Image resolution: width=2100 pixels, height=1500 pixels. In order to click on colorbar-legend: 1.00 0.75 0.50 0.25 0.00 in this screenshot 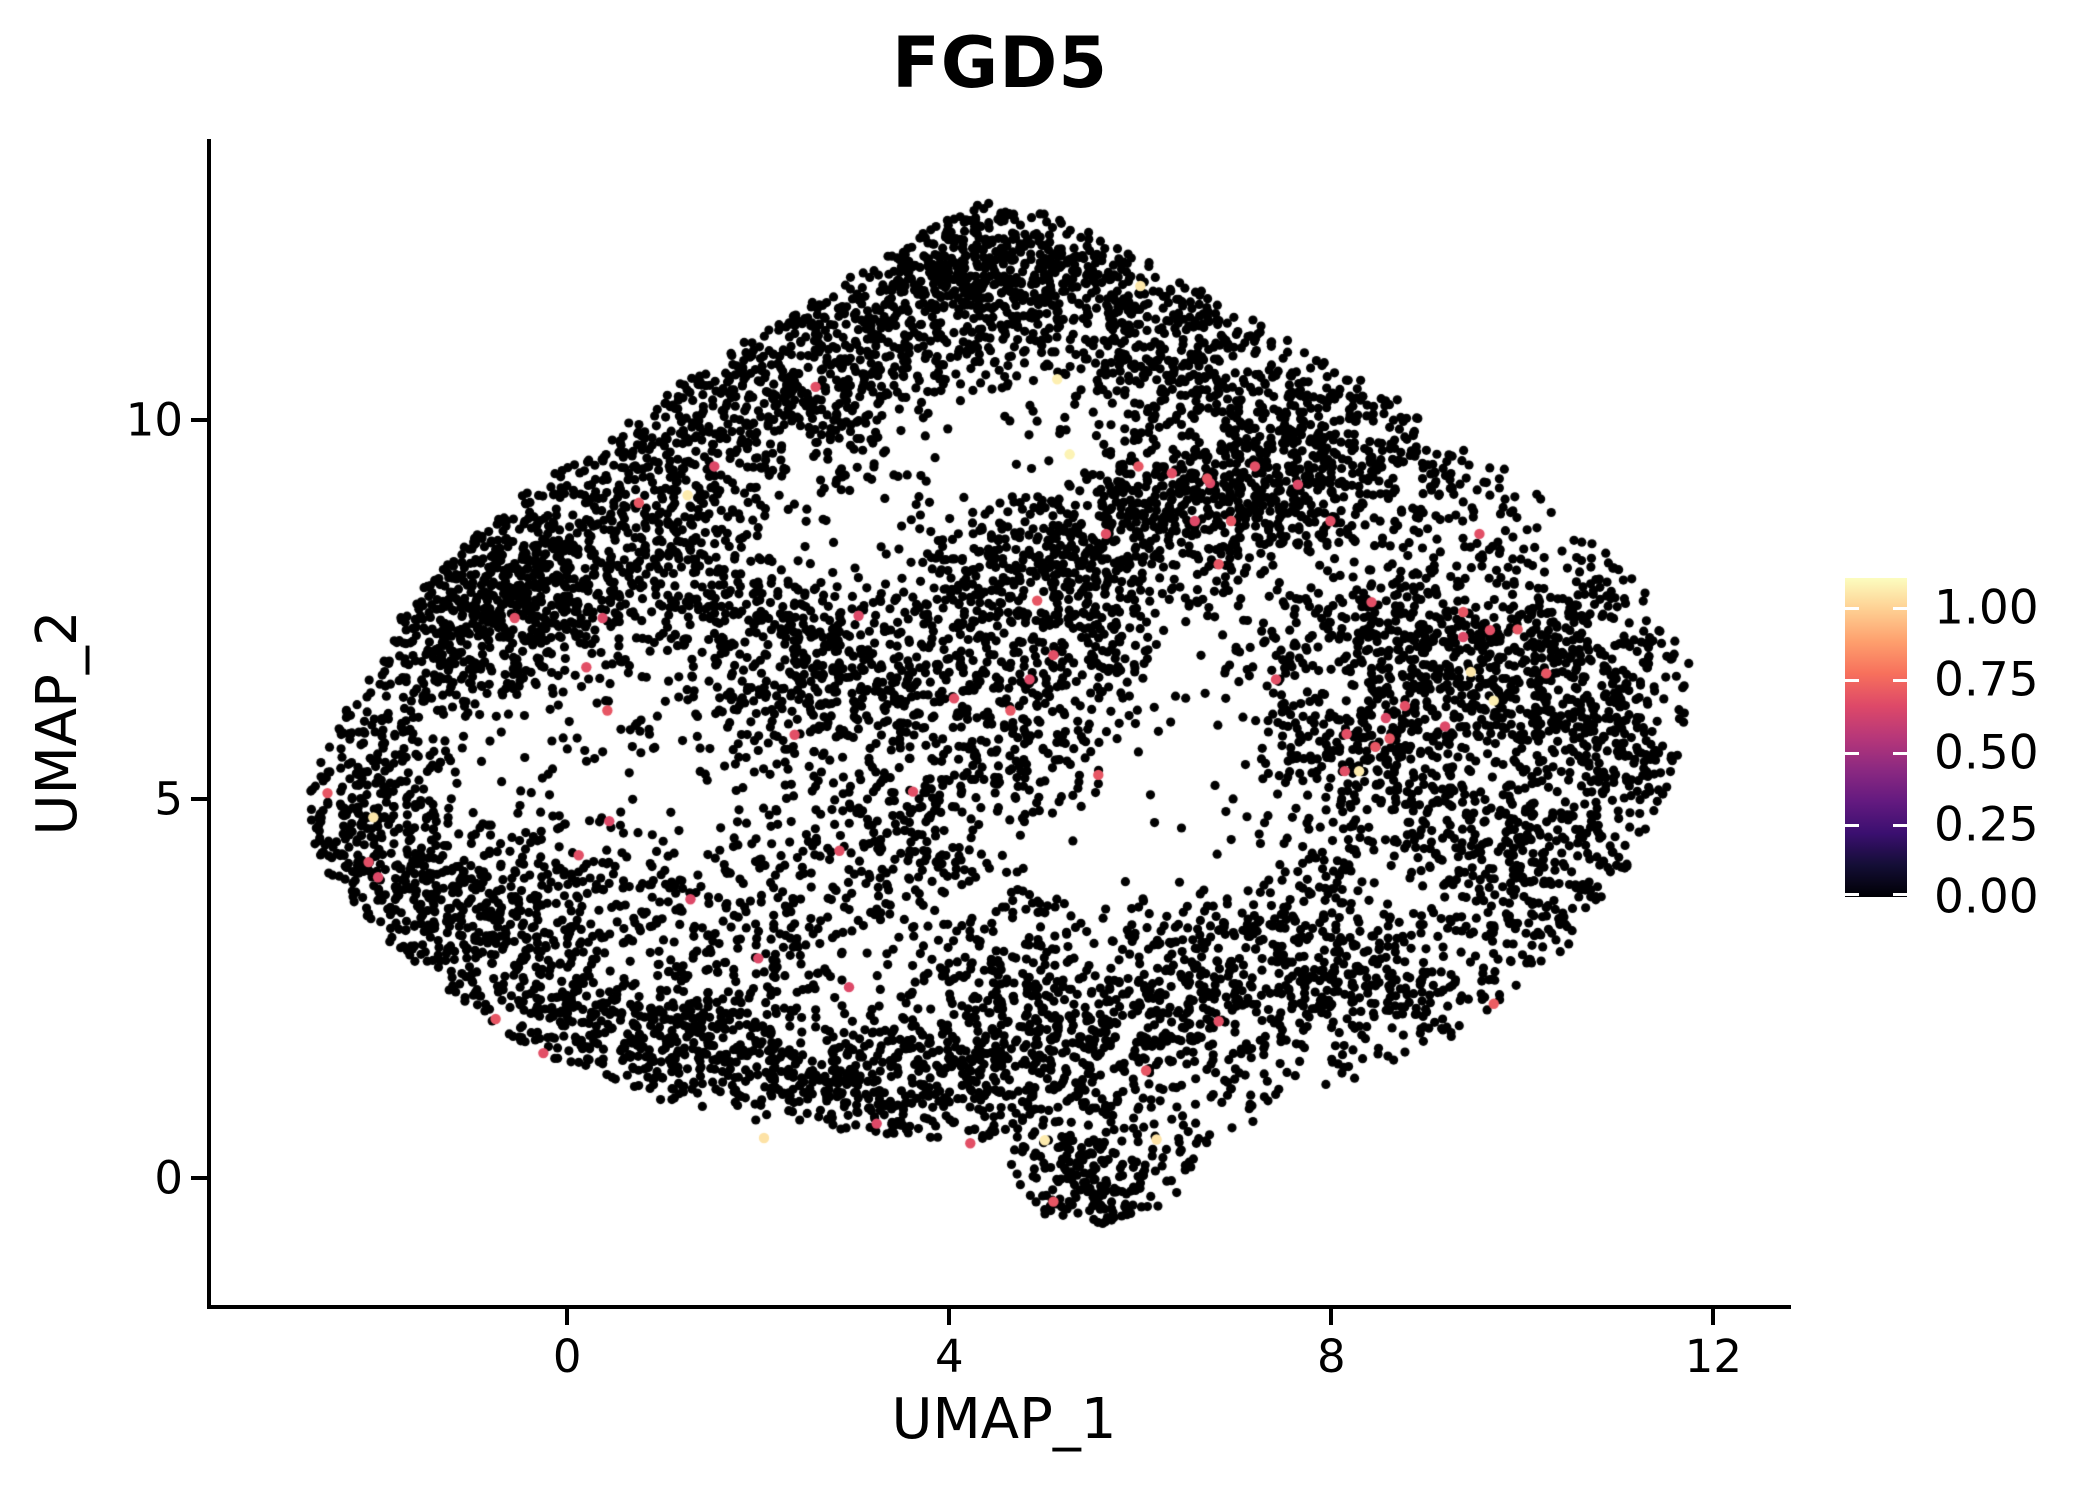, I will do `click(1960, 750)`.